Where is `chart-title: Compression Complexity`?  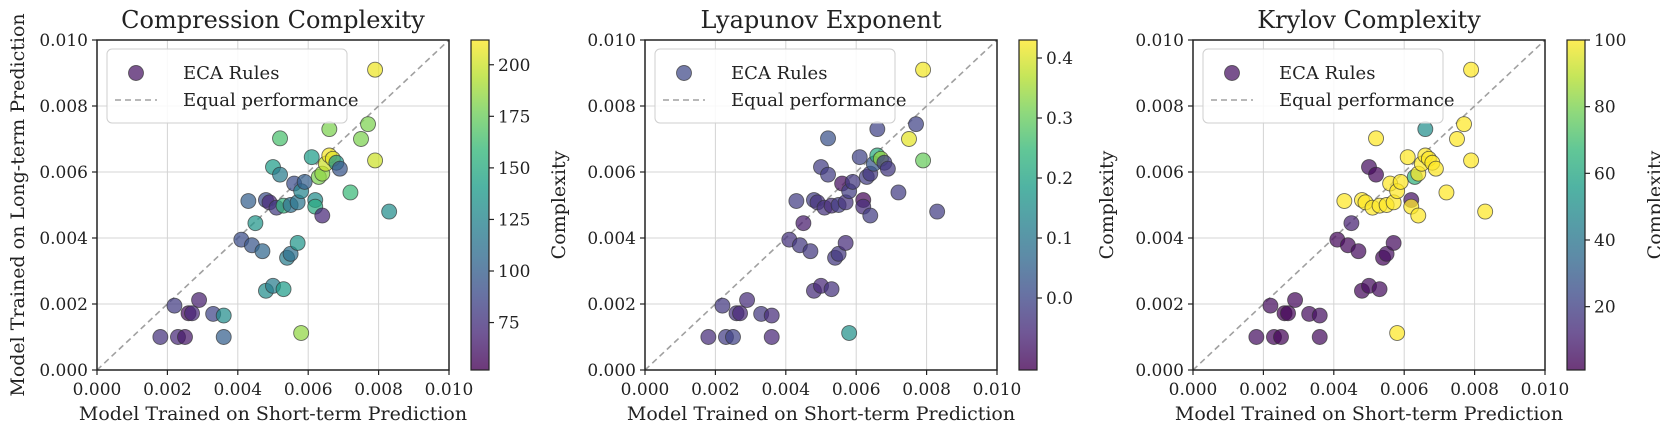
chart-title: Compression Complexity is located at coordinates (273, 20).